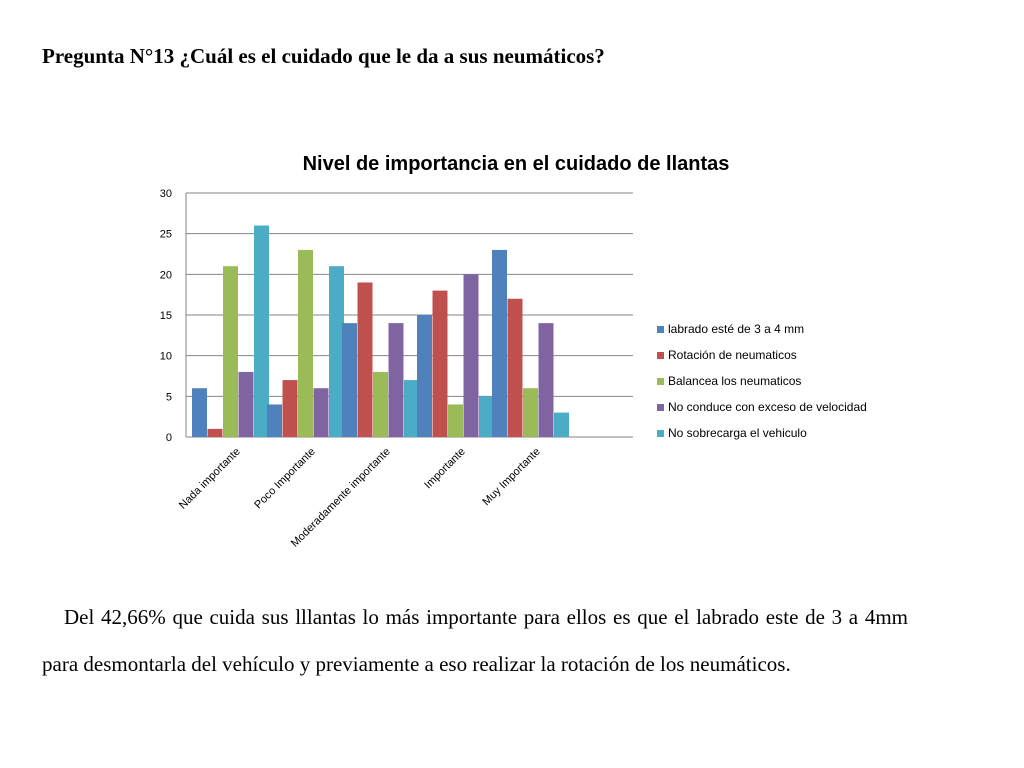 The width and height of the screenshot is (1024, 768). Describe the element at coordinates (736, 329) in the screenshot. I see `legend-label: labrado esté de 3 a 4 mm` at that location.